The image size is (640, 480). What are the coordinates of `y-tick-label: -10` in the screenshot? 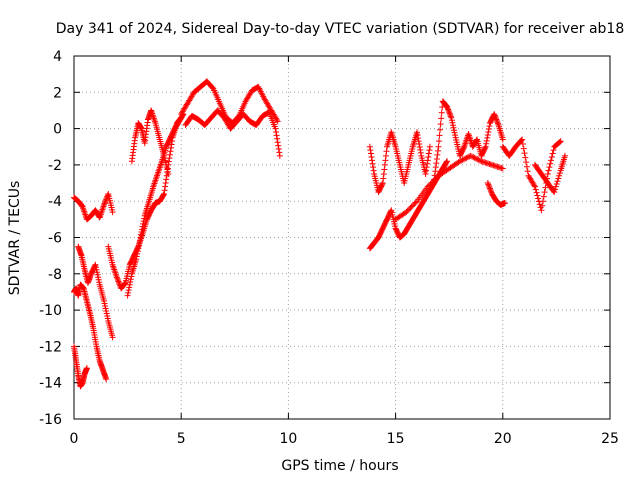 It's located at (50, 311).